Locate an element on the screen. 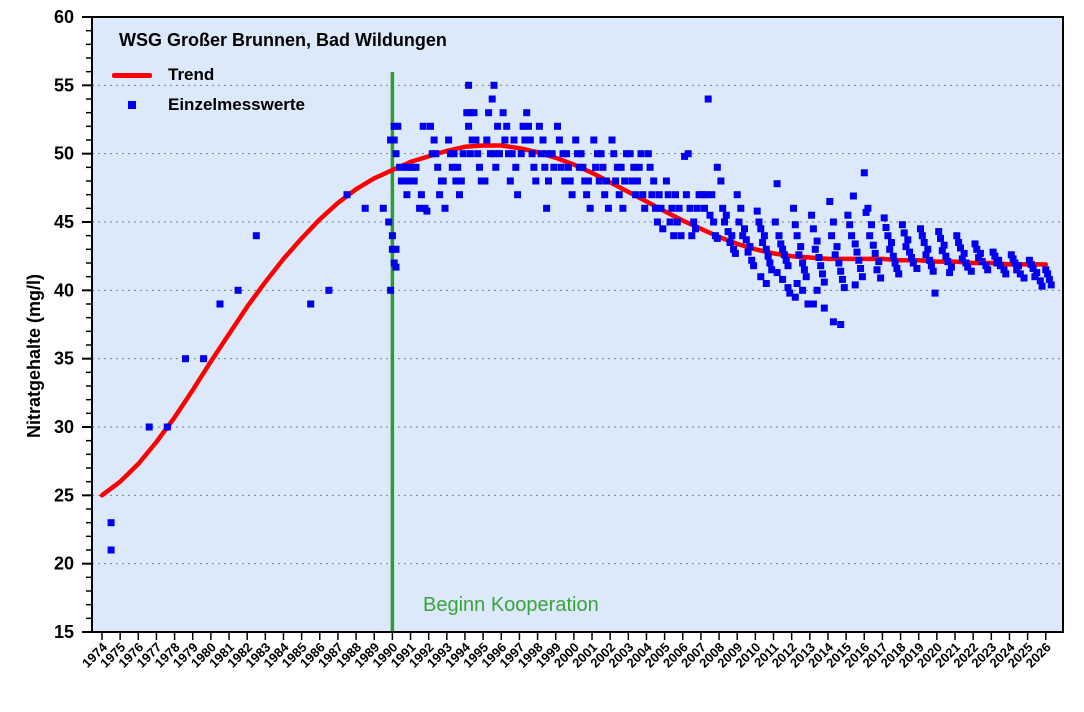 This screenshot has width=1084, height=712. svg-text: 40 is located at coordinates (64, 290).